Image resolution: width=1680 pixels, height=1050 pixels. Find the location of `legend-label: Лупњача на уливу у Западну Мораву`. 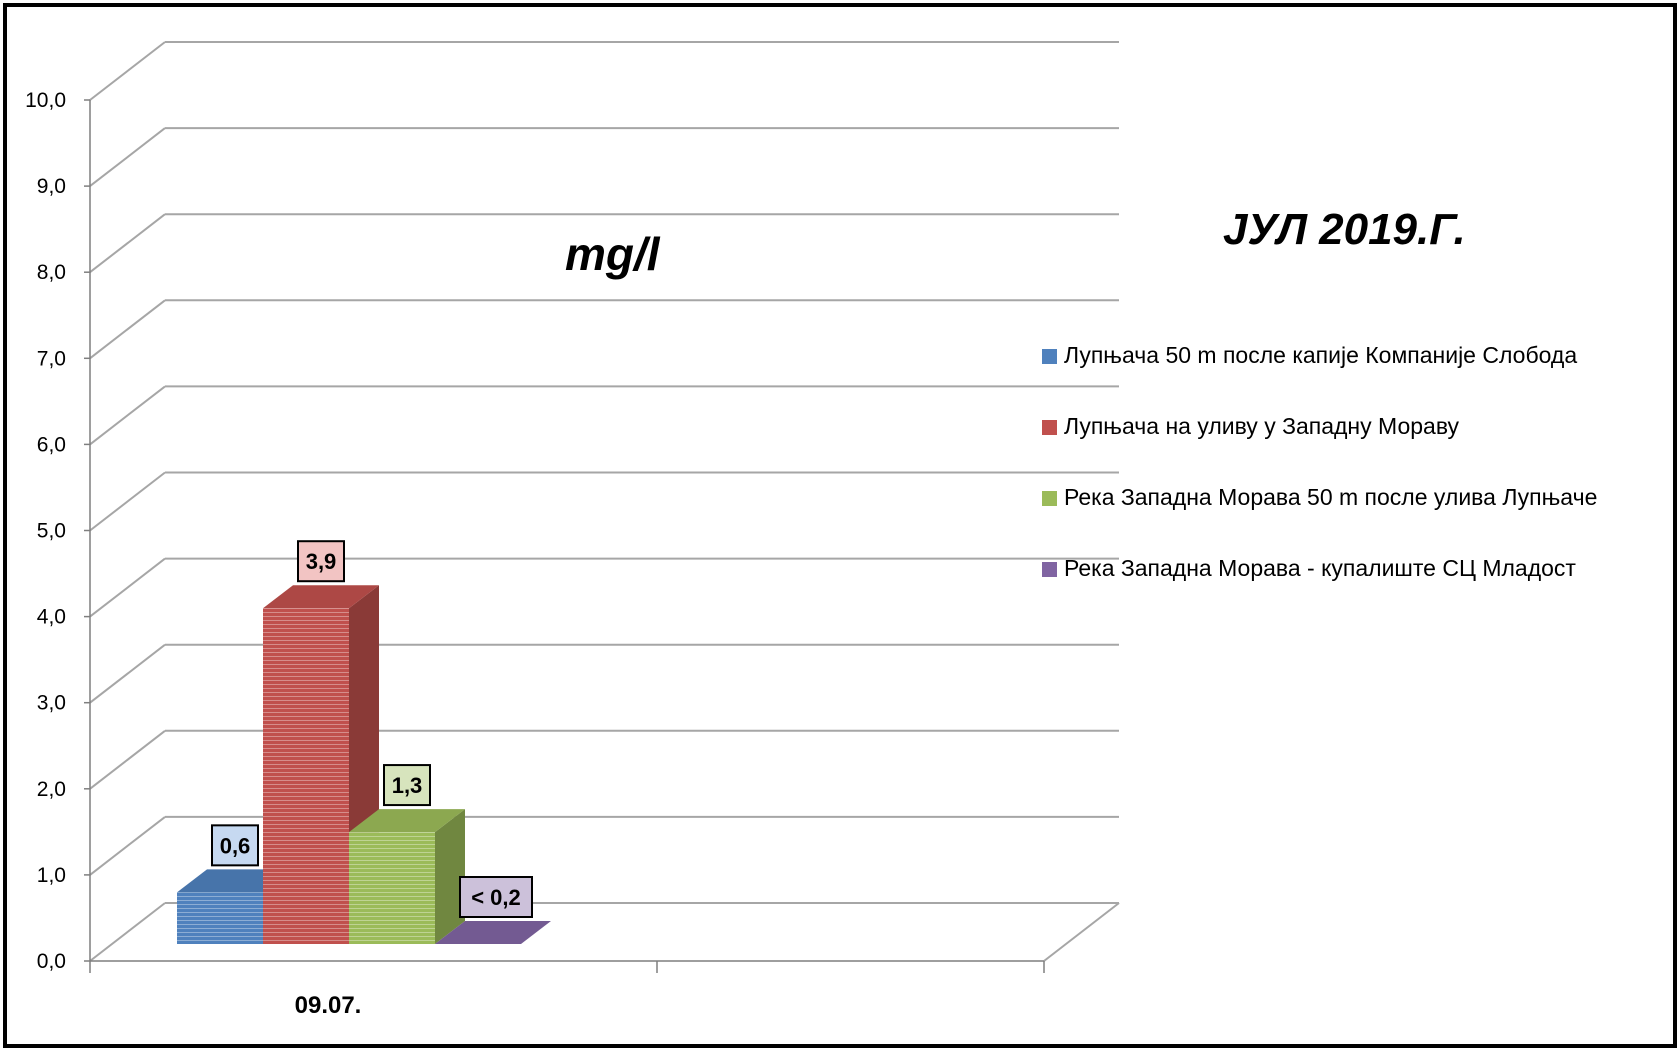

legend-label: Лупњача на уливу у Западну Мораву is located at coordinates (1262, 426).